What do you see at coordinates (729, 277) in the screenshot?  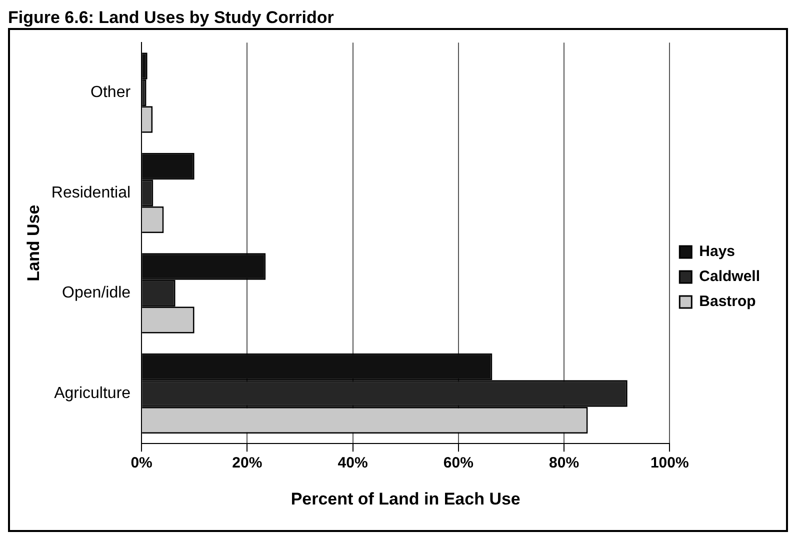 I see `legend-label: Caldwell` at bounding box center [729, 277].